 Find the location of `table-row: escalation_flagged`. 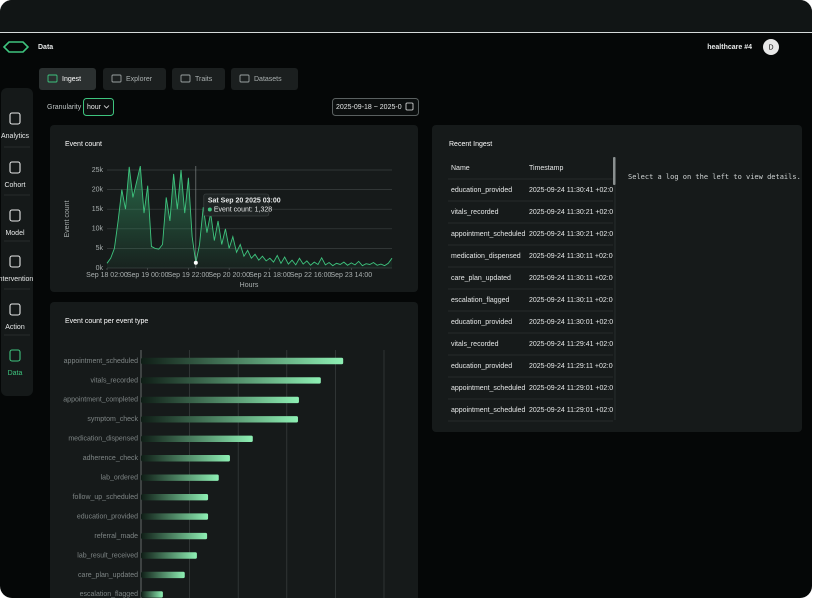

table-row: escalation_flagged is located at coordinates (530, 304).